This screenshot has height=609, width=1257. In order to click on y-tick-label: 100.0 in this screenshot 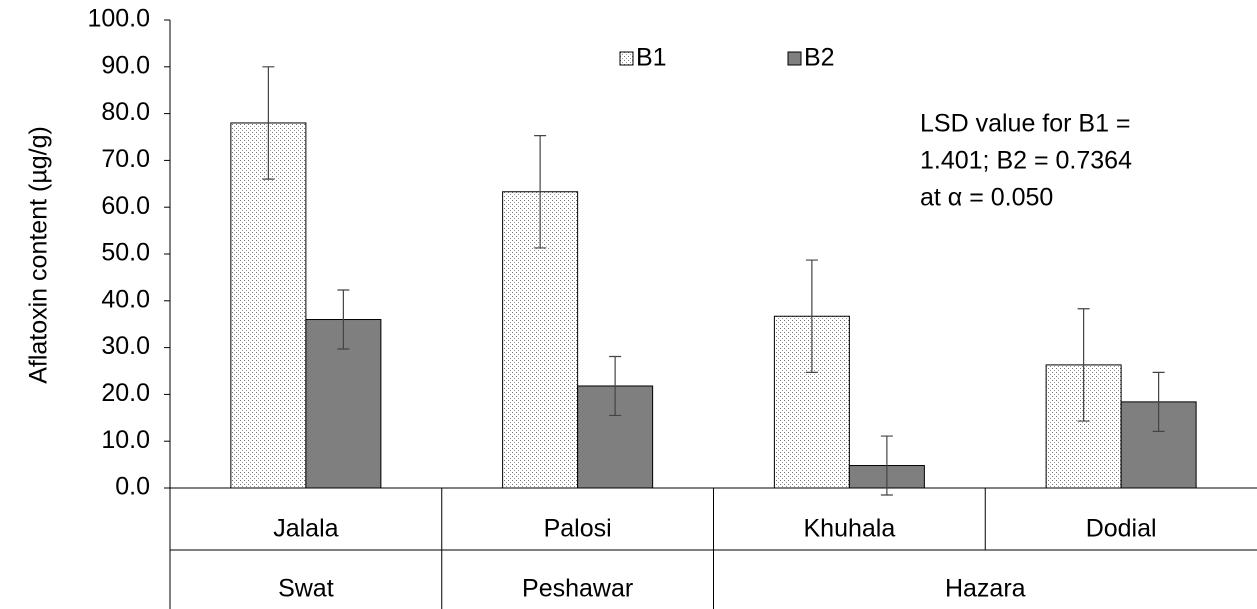, I will do `click(118, 19)`.